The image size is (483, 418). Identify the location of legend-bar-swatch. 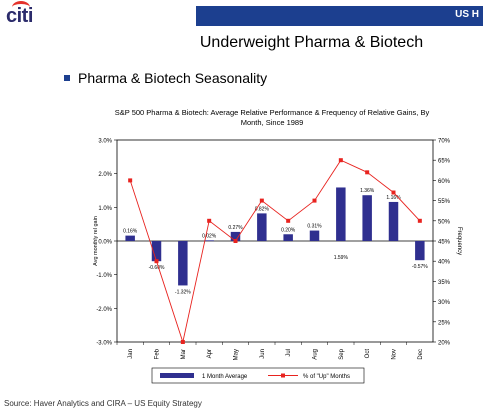
(177, 375).